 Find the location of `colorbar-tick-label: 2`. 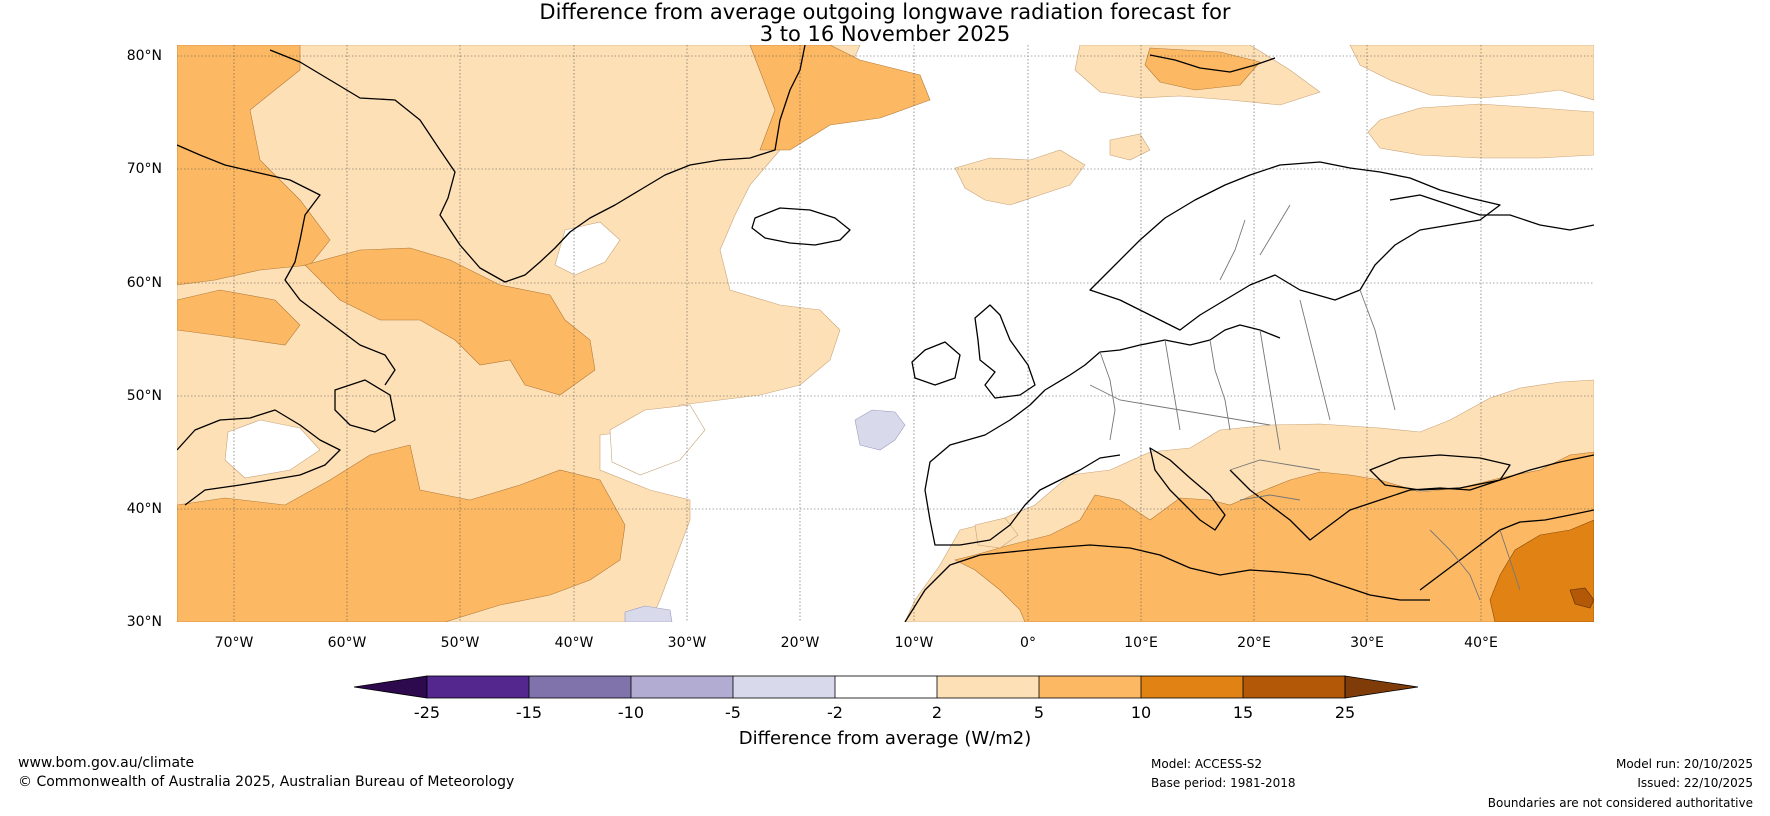

colorbar-tick-label: 2 is located at coordinates (937, 712).